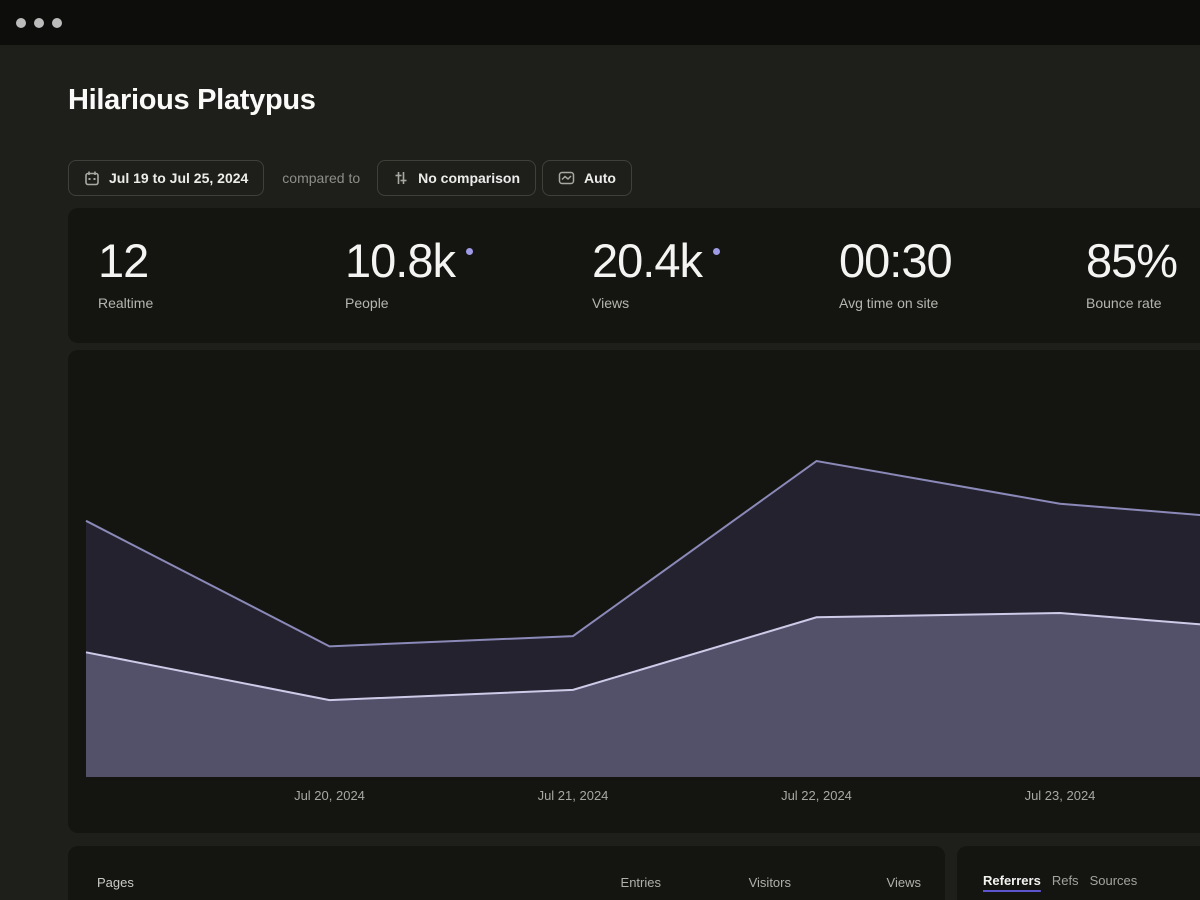 This screenshot has height=900, width=1200. Describe the element at coordinates (126, 303) in the screenshot. I see `stat-label: Realtime` at that location.